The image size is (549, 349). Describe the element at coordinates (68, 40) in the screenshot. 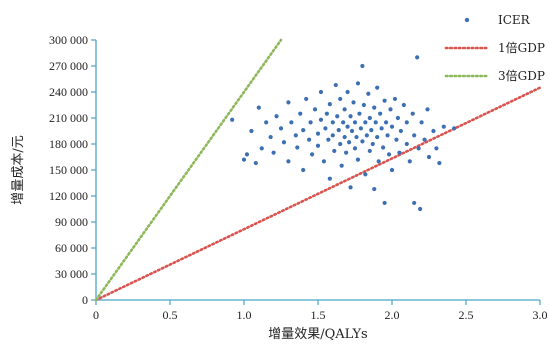

I see `y-tick-label: 300 000` at that location.